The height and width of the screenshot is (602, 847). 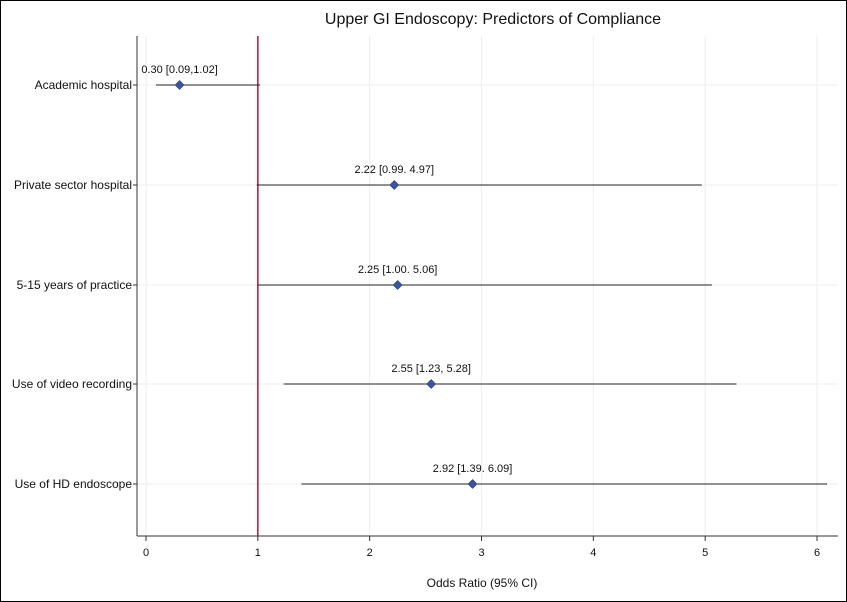 What do you see at coordinates (481, 553) in the screenshot?
I see `x-tick-label: 3` at bounding box center [481, 553].